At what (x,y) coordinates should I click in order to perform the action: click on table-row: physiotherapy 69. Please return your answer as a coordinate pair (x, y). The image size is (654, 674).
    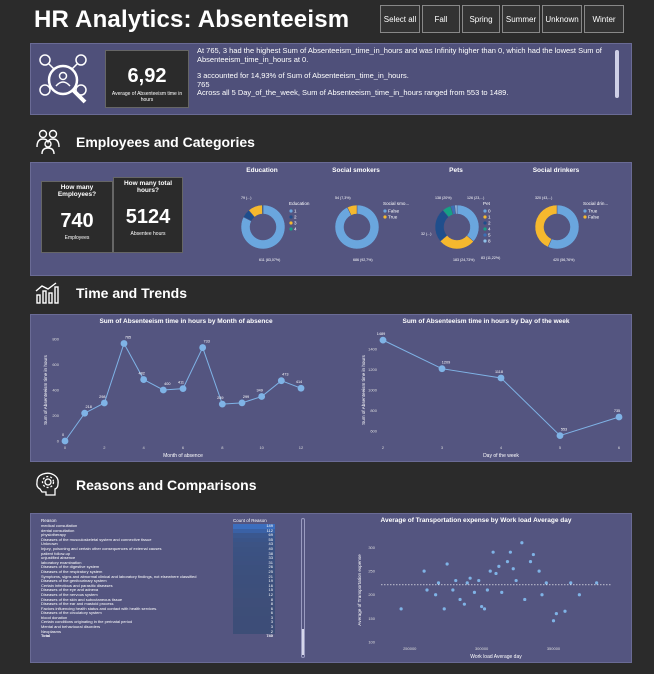
    Looking at the image, I should click on (172, 535).